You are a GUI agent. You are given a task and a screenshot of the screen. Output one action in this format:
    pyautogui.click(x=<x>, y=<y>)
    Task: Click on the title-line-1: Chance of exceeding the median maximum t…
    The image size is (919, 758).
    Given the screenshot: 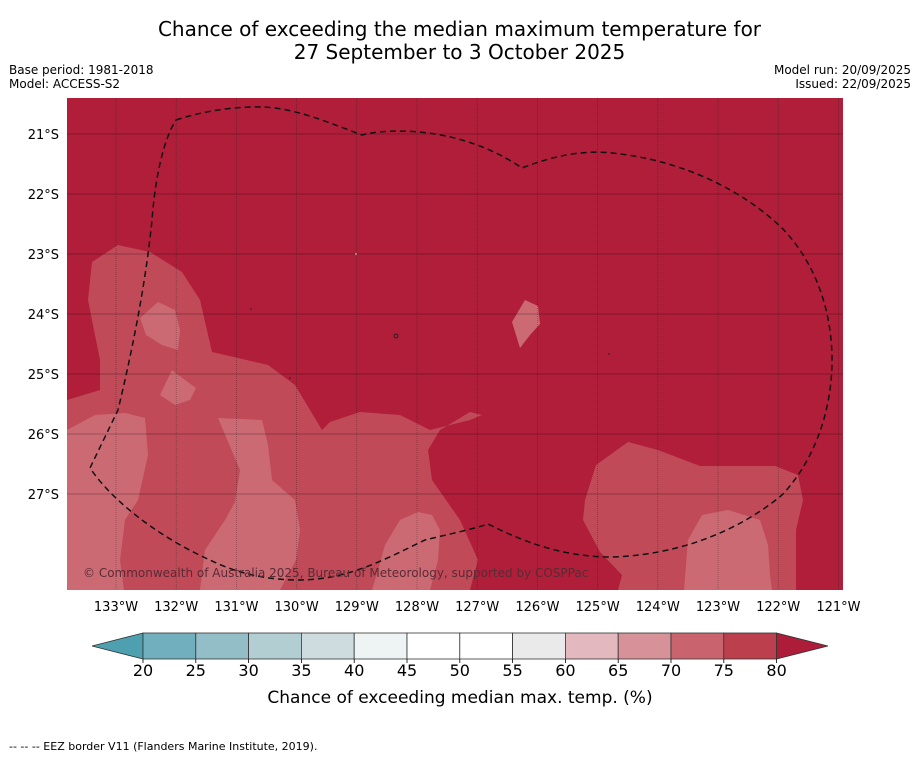 What is the action you would take?
    pyautogui.click(x=459, y=29)
    